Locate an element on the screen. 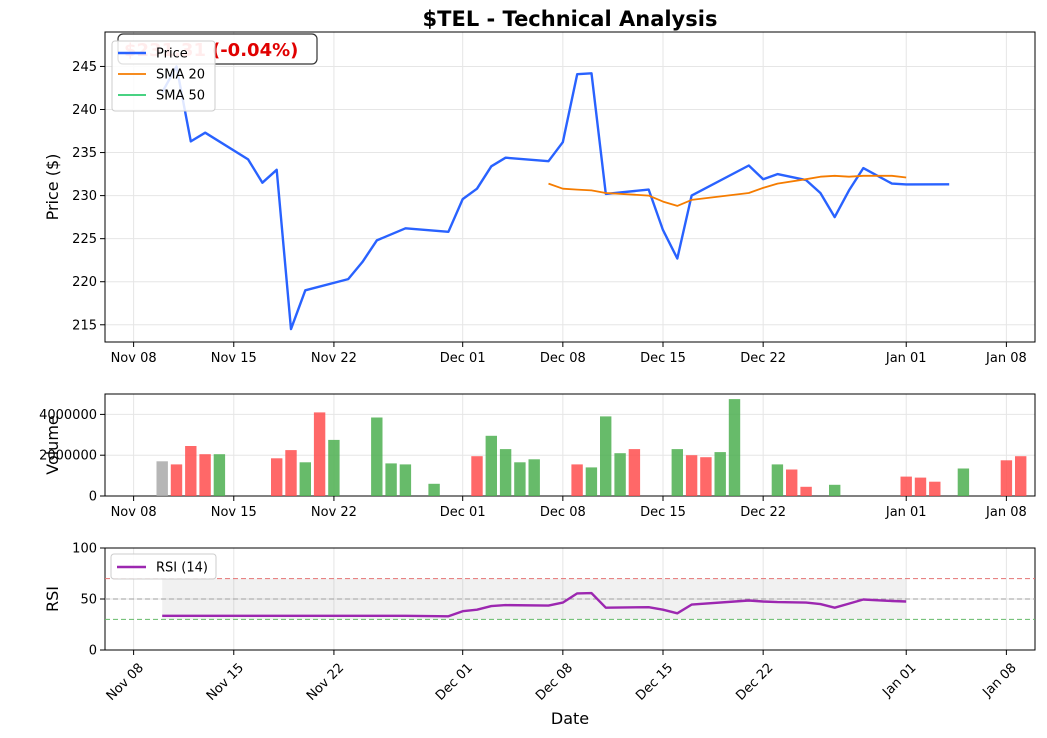 The width and height of the screenshot is (1047, 738). y-tick-label: 2000000 is located at coordinates (68, 456).